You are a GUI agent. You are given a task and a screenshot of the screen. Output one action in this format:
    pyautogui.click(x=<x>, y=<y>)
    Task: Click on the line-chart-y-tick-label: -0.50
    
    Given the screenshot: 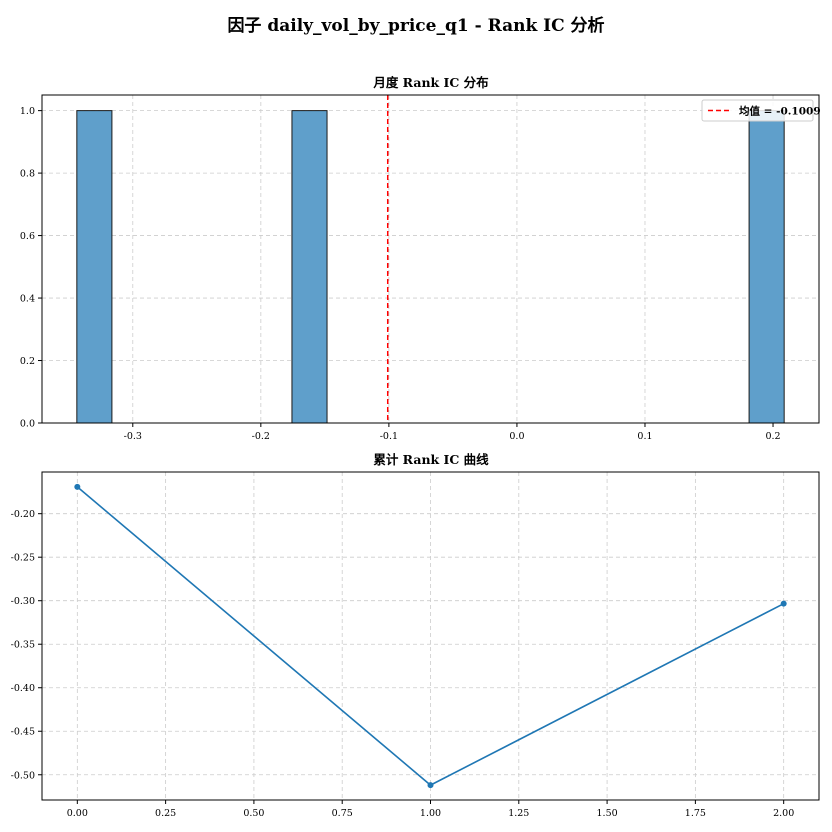 What is the action you would take?
    pyautogui.click(x=23, y=775)
    